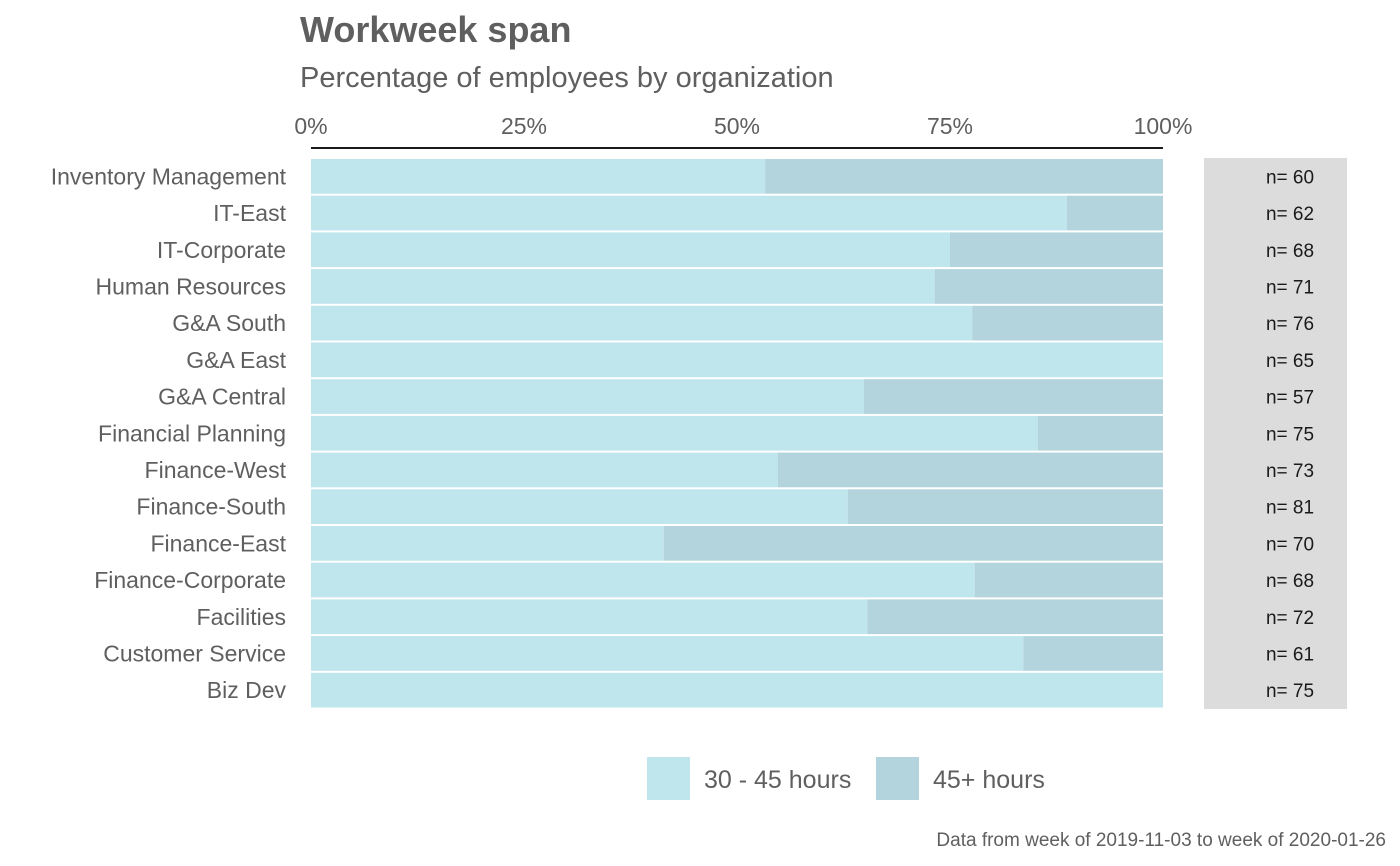 This screenshot has height=866, width=1400. I want to click on category-label: Financial Planning, so click(192, 433).